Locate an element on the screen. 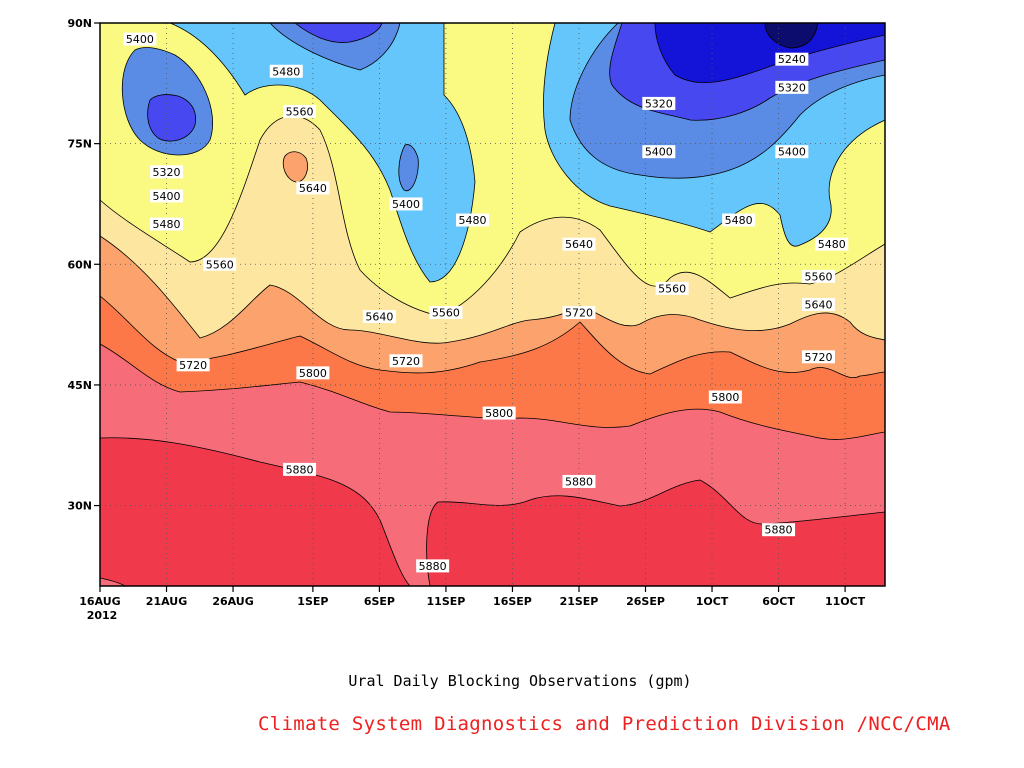 The height and width of the screenshot is (768, 1024). y-tick-label: 90N is located at coordinates (79, 23).